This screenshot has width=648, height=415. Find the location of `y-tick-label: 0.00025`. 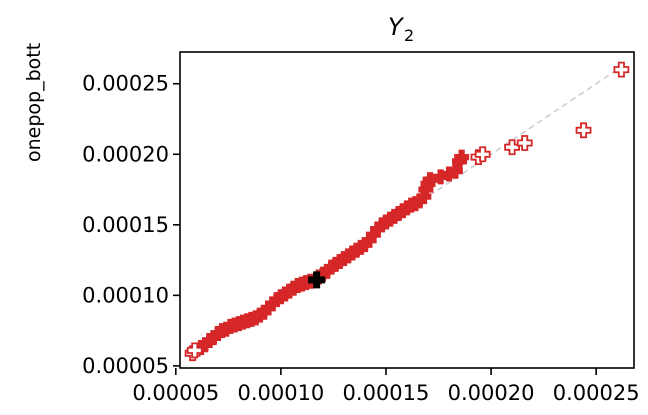

y-tick-label: 0.00025 is located at coordinates (125, 84).